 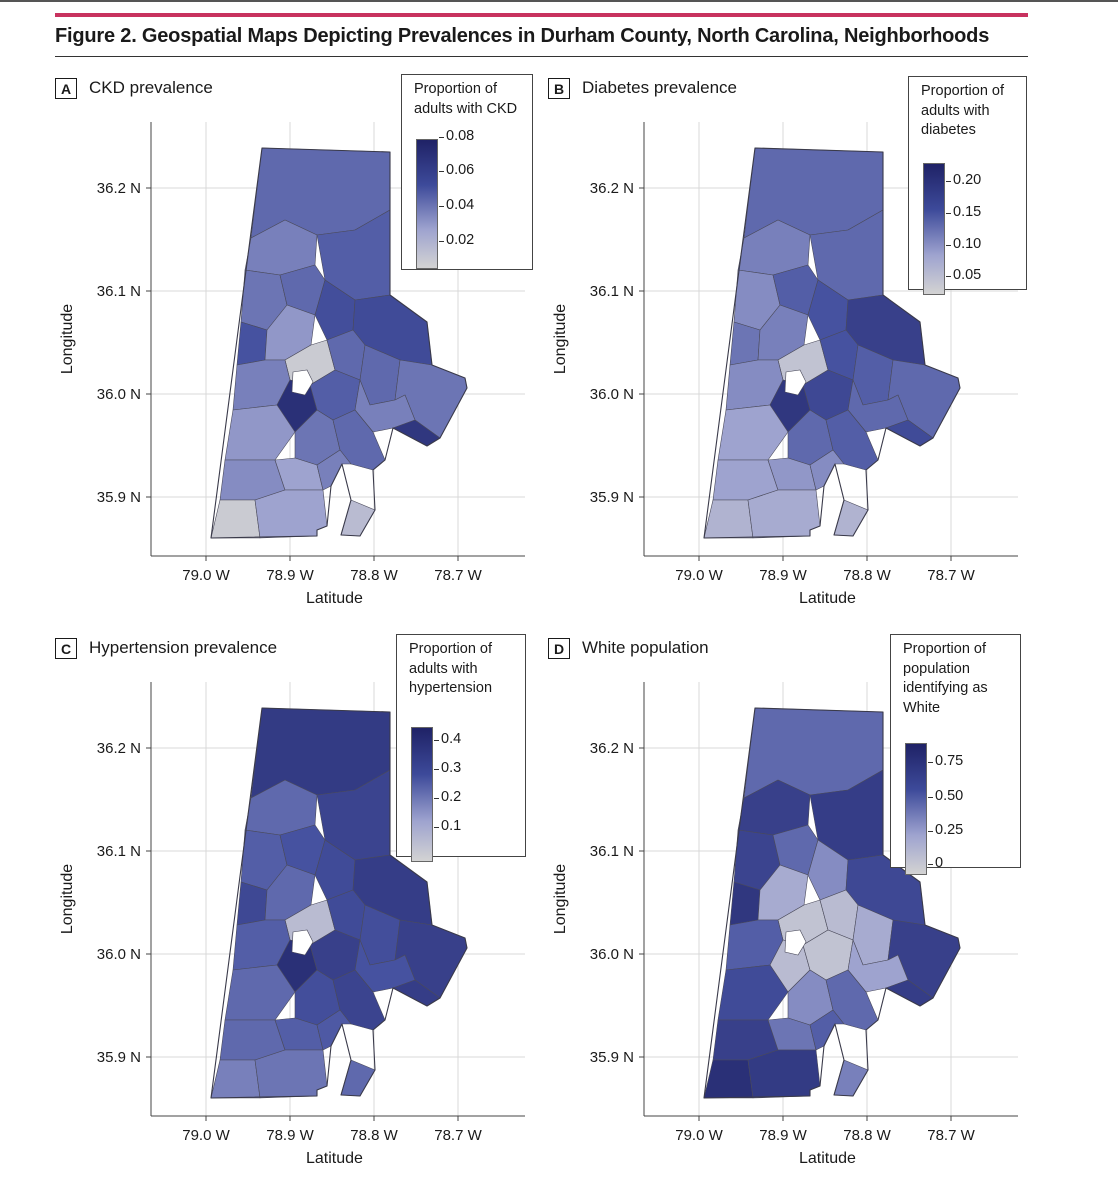 I want to click on panel-label: Hypertension prevalence, so click(x=183, y=647).